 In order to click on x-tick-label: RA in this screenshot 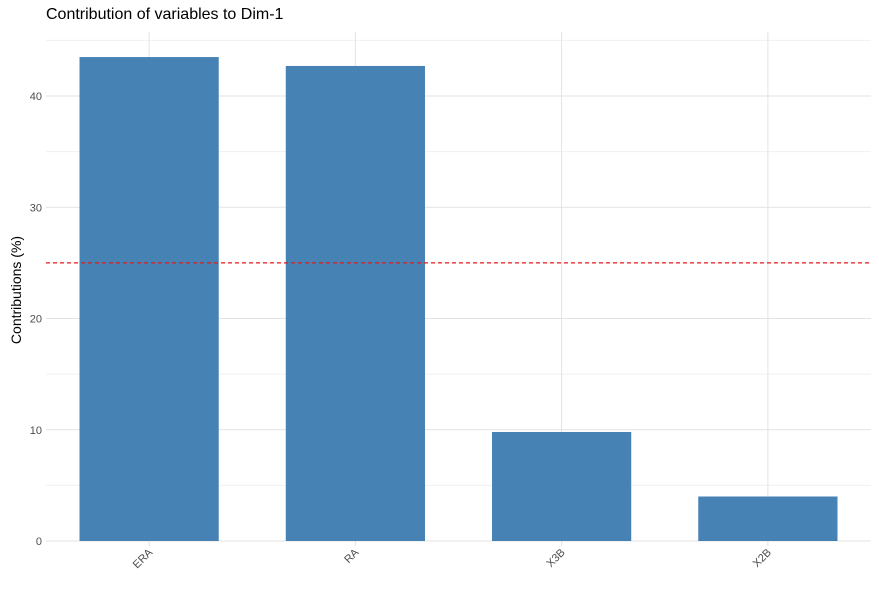, I will do `click(352, 556)`.